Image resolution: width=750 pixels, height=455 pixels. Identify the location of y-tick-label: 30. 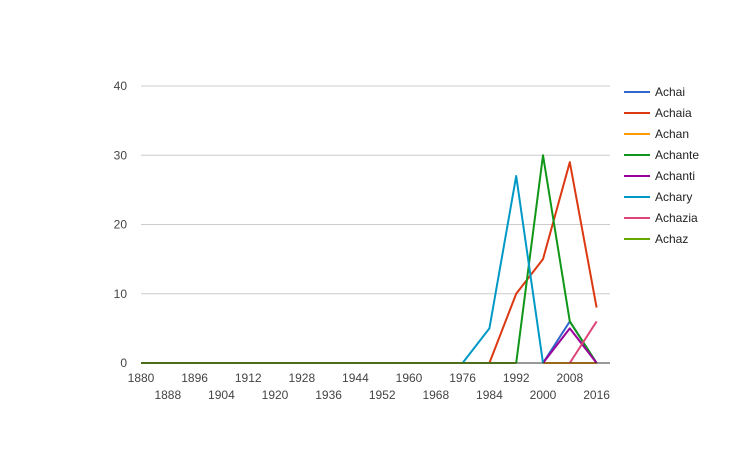
(121, 155).